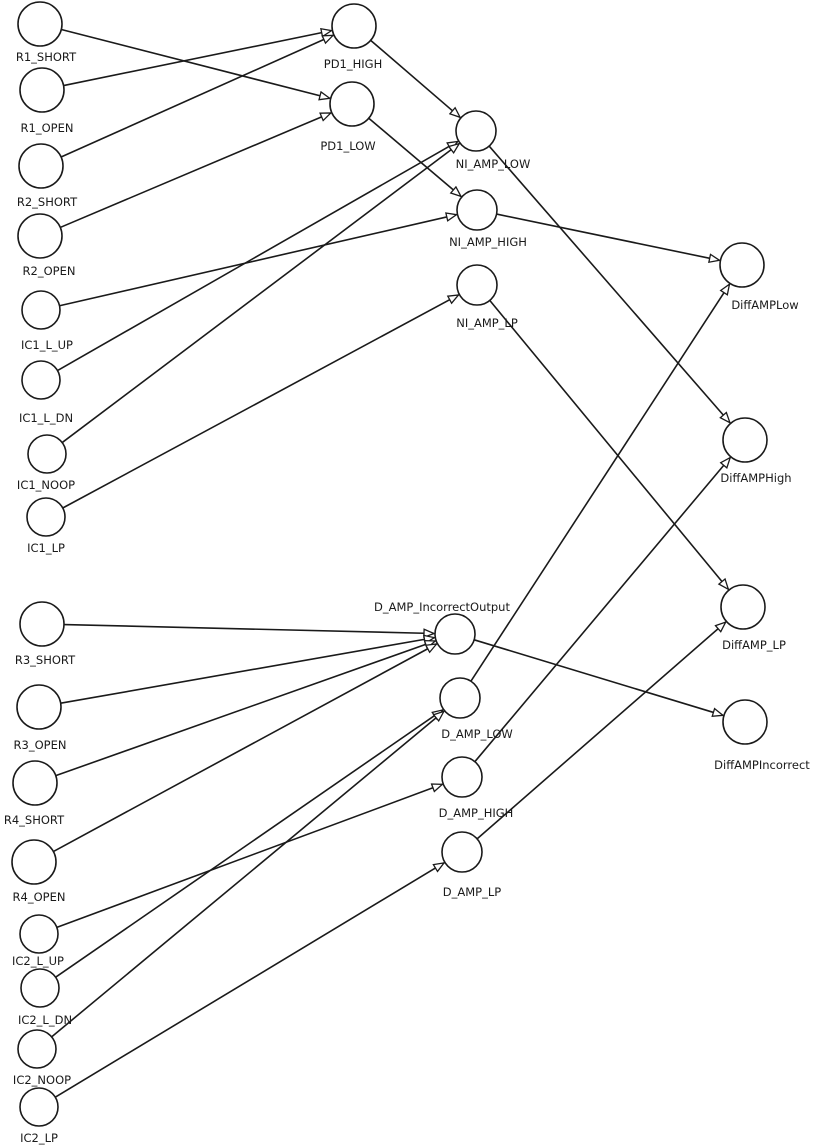  I want to click on edge-R4_OPEN-to-D_AMP_IncorrectOutput, so click(244, 748).